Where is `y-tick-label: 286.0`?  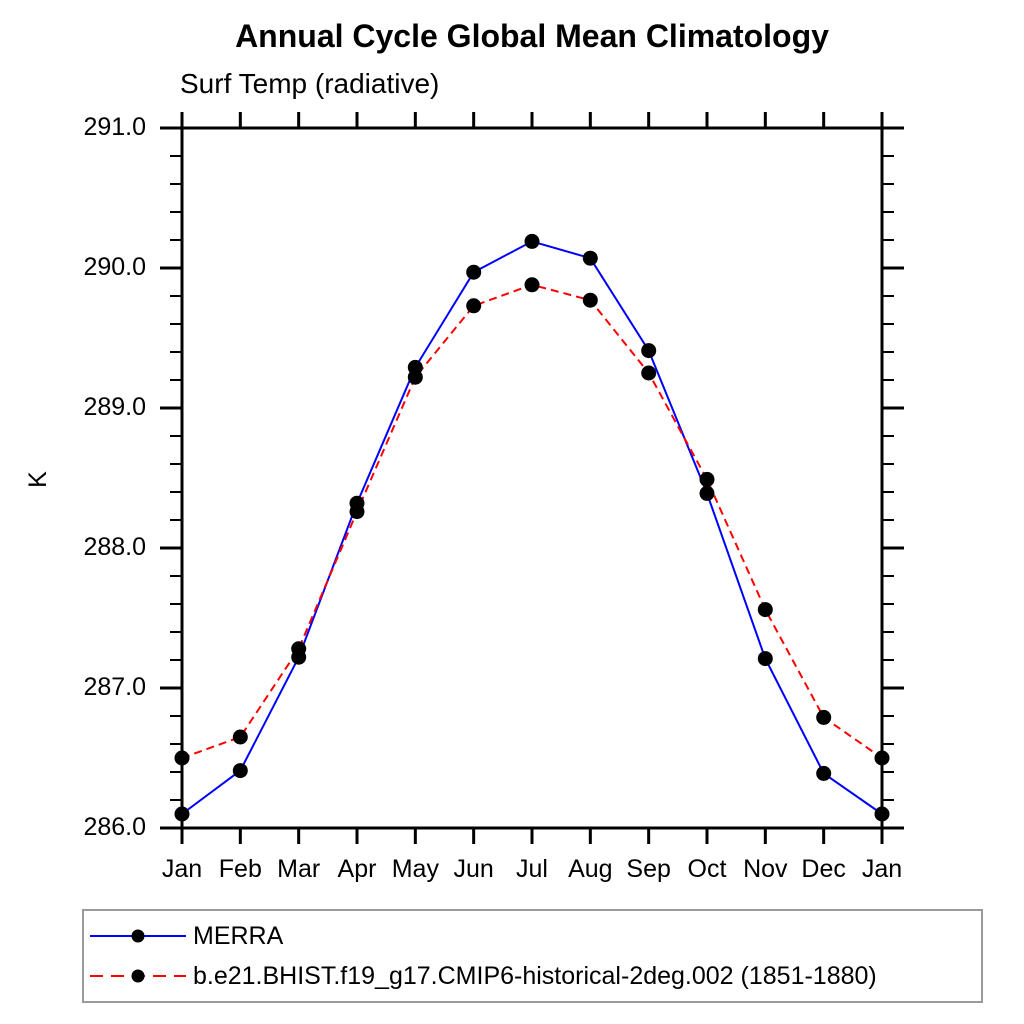 y-tick-label: 286.0 is located at coordinates (114, 826).